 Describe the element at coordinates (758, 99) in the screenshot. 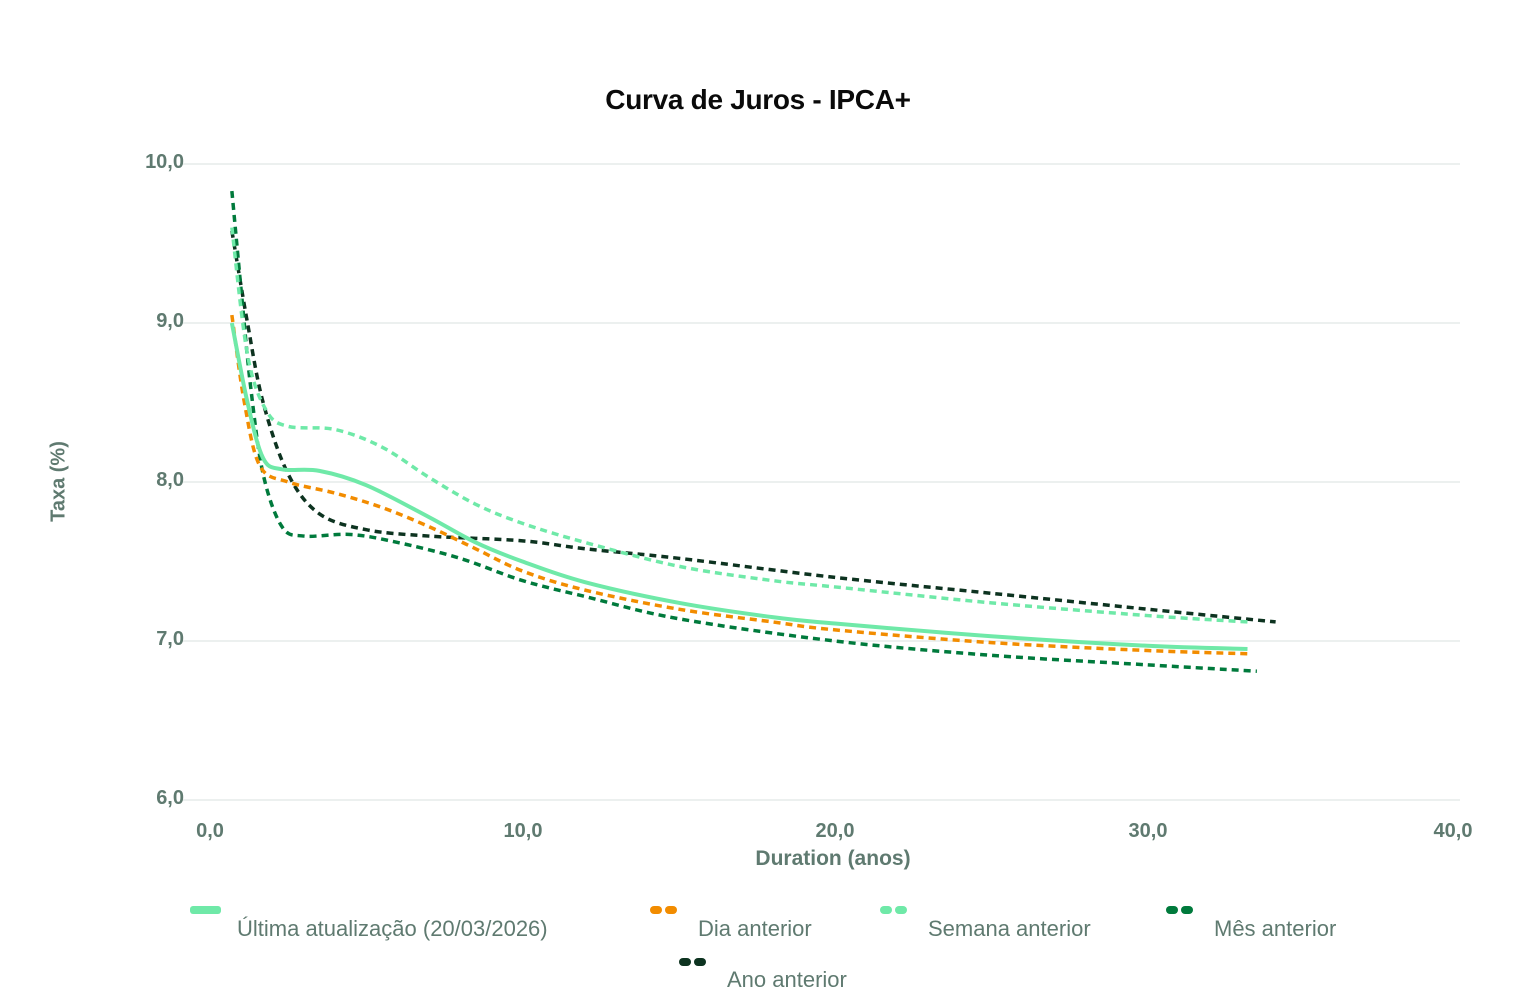

I see `chart-title: Curva de Juros - IPCA+` at that location.